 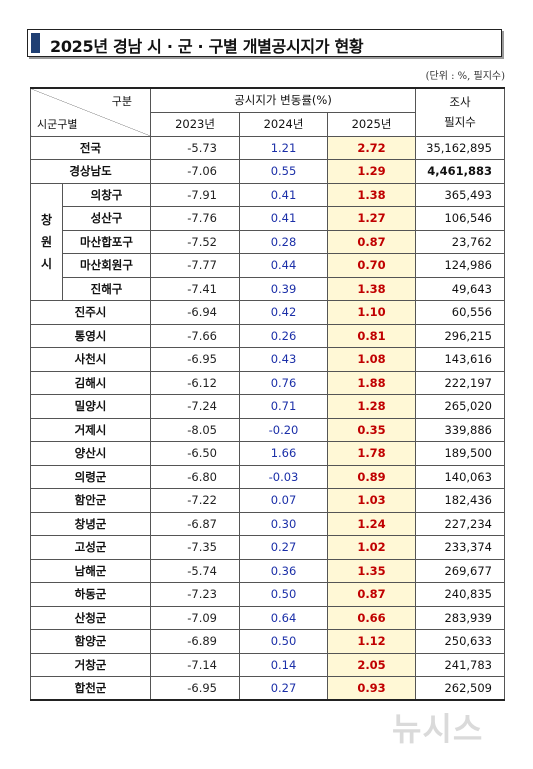 I want to click on table-row: 사천시 -6.95 0.43 1.08 143,616, so click(x=267, y=359).